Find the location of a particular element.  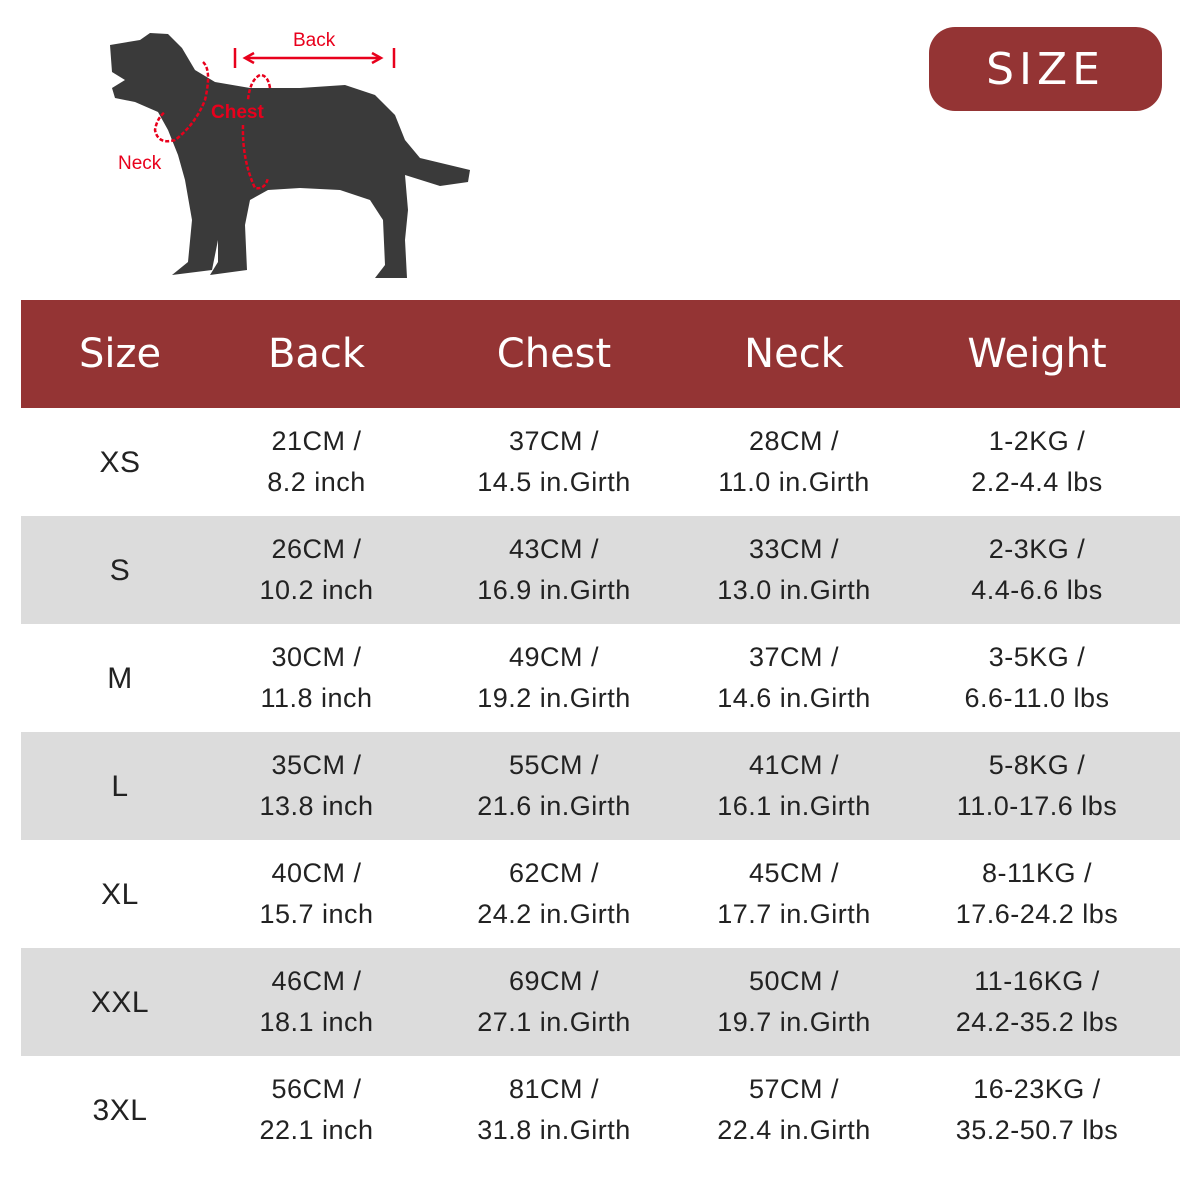

back-cell: 35CM / 13.8 inch is located at coordinates (316, 786).